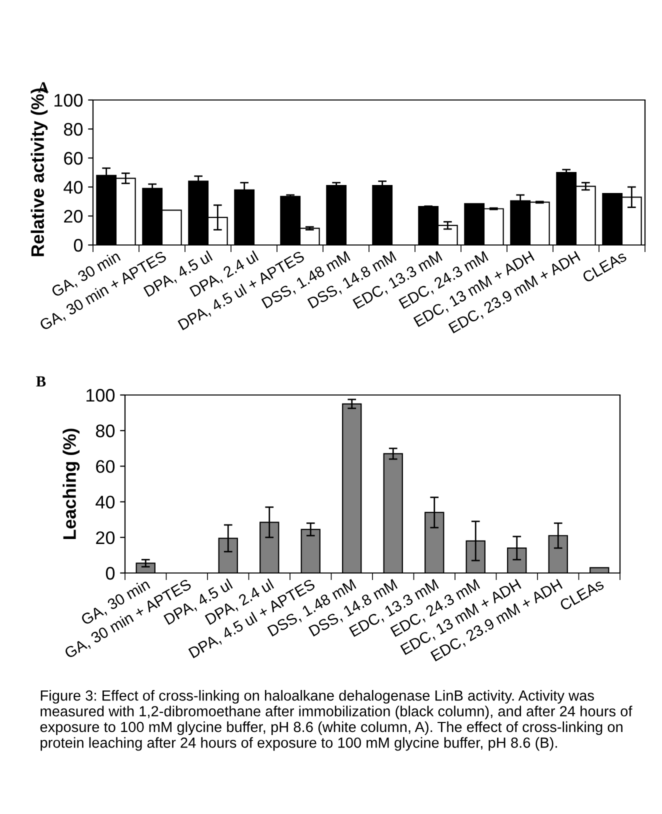 The height and width of the screenshot is (814, 662). What do you see at coordinates (336, 720) in the screenshot?
I see `caption: Figure 3: Effect of cross-linking on haloalkane dehalogenase LinB activity. Activity was measured with 1,2-dibromoethane after immobilization (black column), and after 24 hours of exposure to 100 mM glycine buffer, pH 8.6 (white column, A). The effect of cross-linking on protein leaching after 24 hours of exposure to 100 mM glycine buffer, pH 8.6 (B).` at bounding box center [336, 720].